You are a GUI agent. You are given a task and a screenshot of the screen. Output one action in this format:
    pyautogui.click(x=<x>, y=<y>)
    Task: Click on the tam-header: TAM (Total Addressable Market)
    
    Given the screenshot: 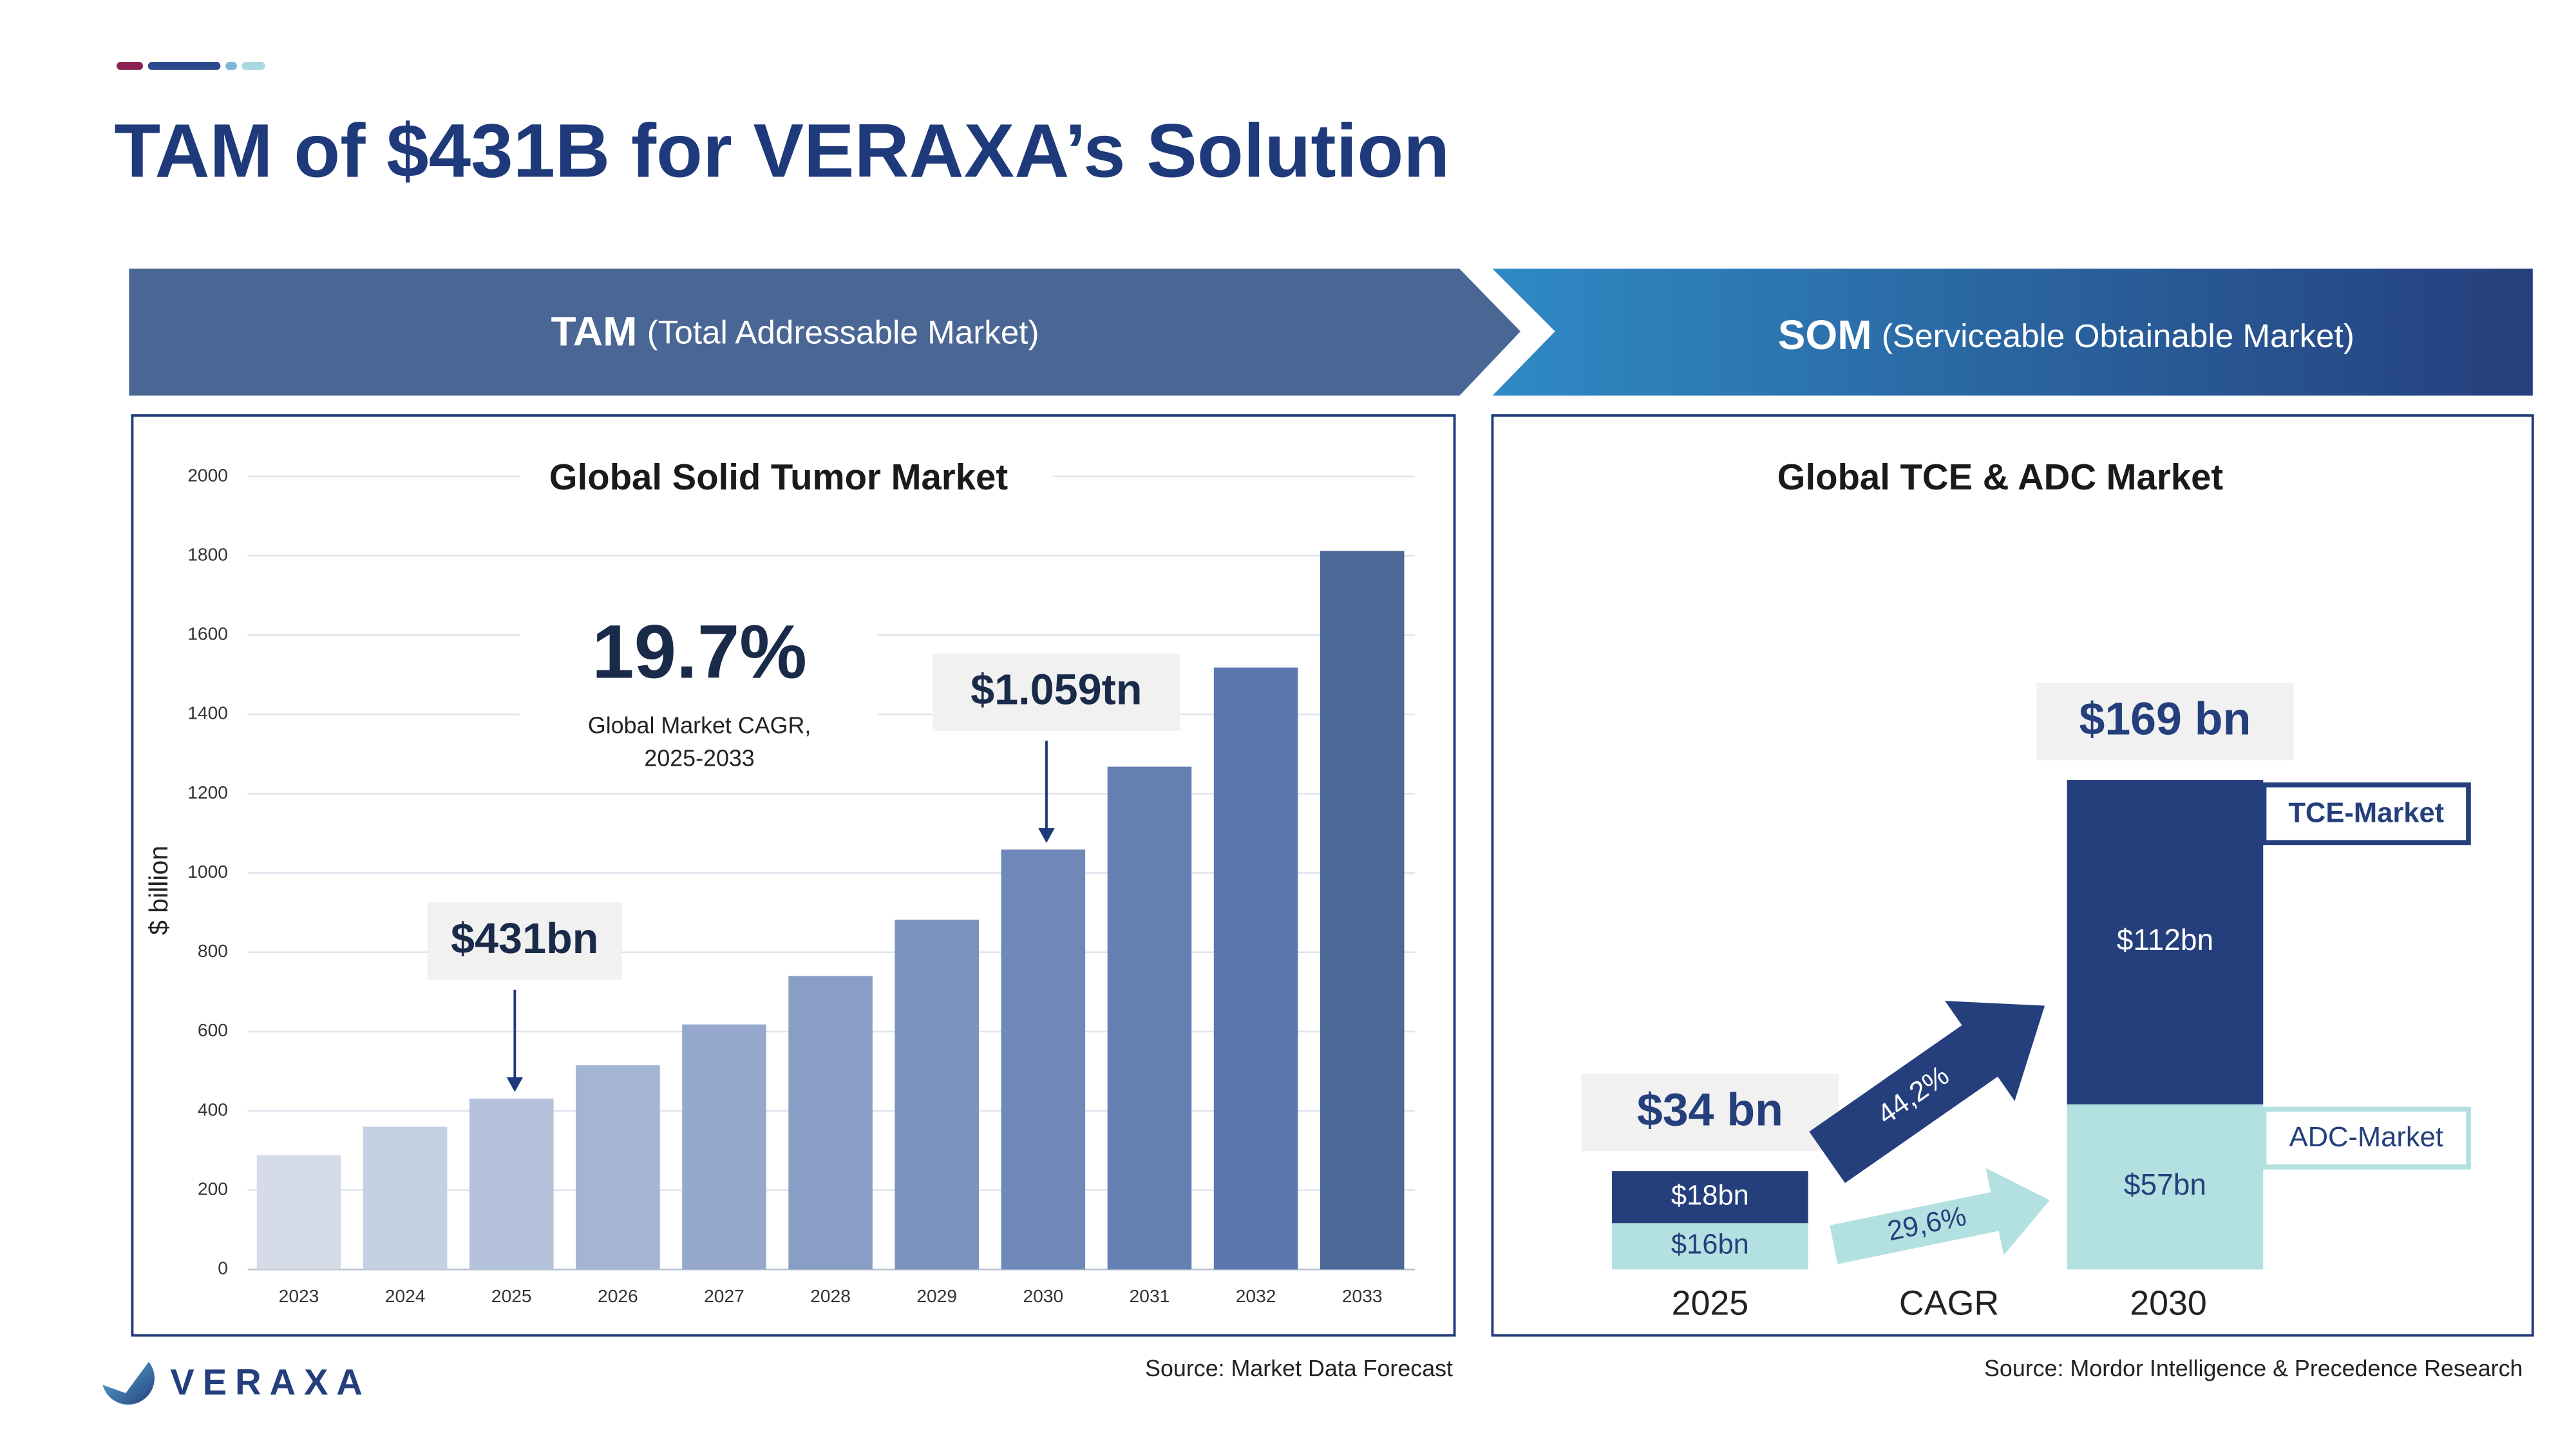 What is the action you would take?
    pyautogui.click(x=795, y=332)
    